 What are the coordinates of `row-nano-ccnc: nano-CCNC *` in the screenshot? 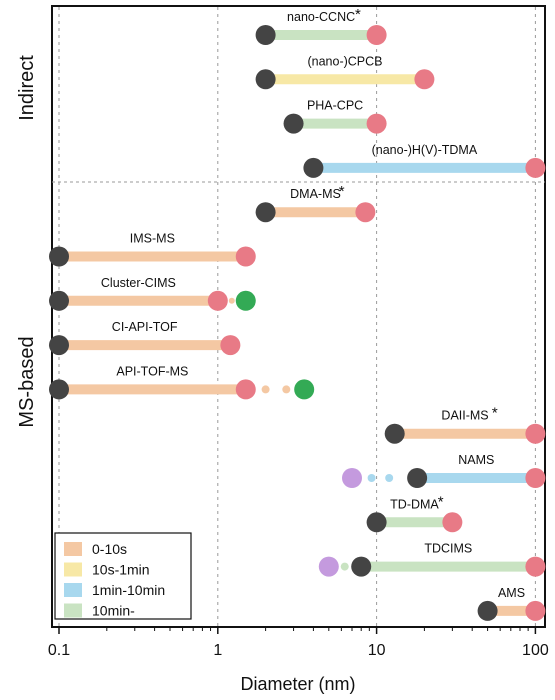 It's located at (321, 25).